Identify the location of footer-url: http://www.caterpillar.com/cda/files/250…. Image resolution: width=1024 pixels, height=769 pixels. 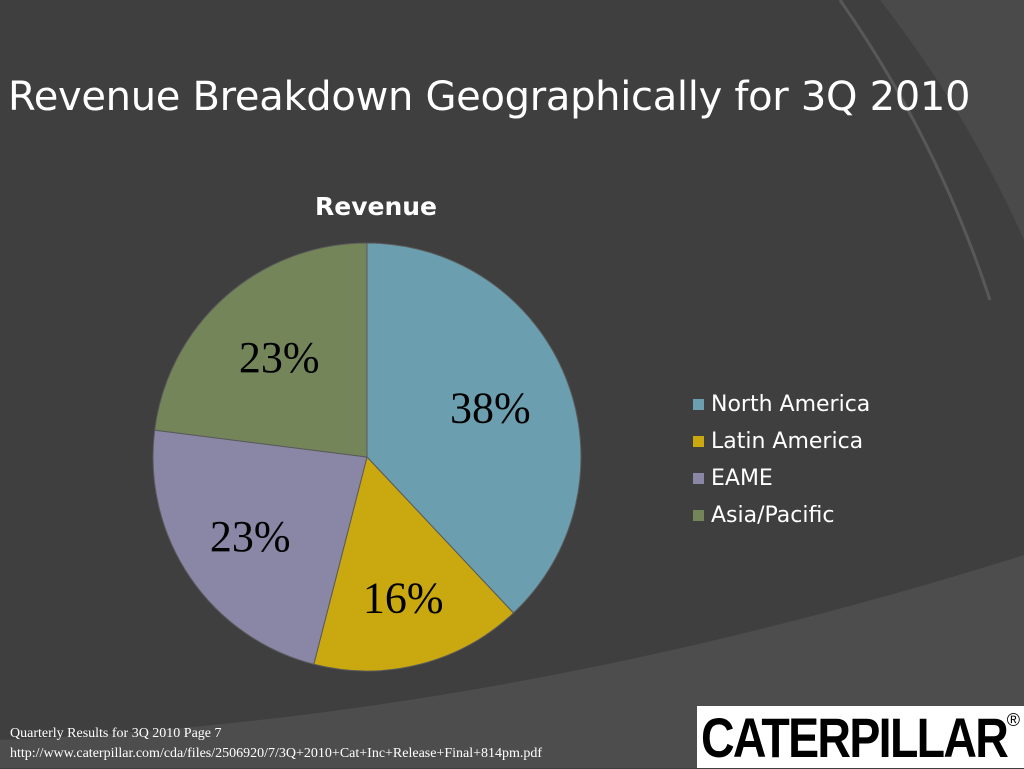
(276, 753).